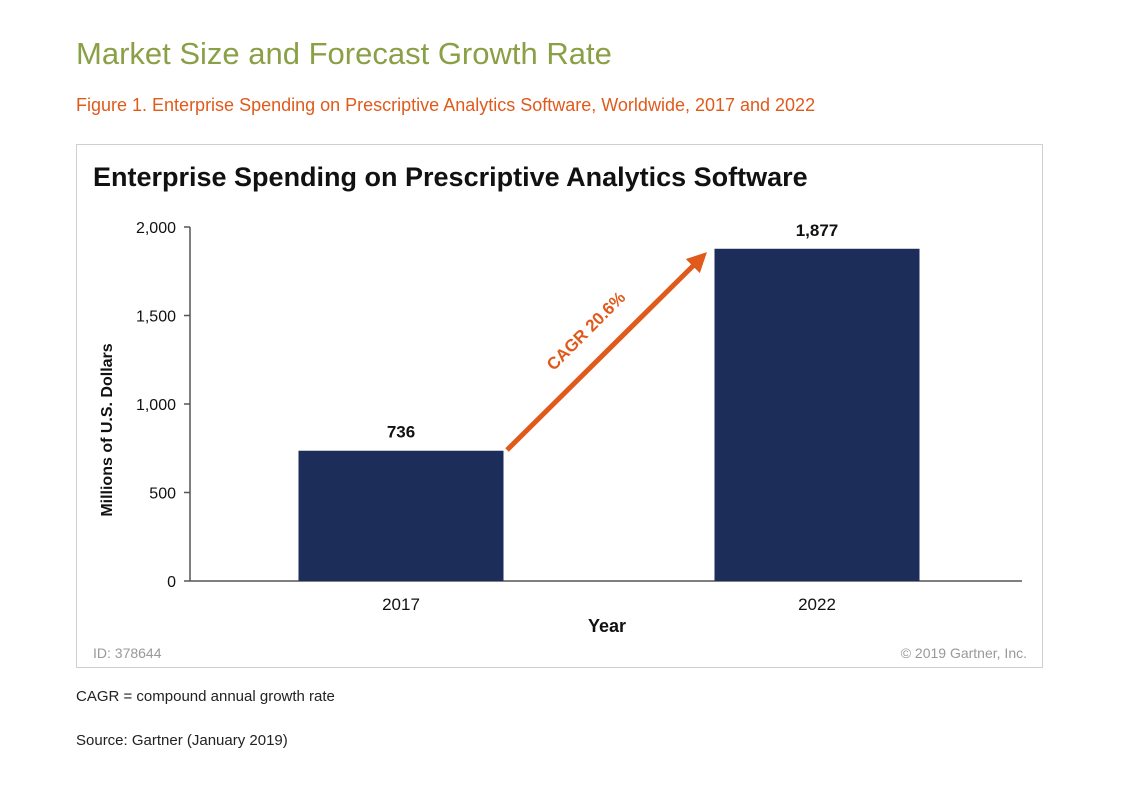  What do you see at coordinates (156, 228) in the screenshot?
I see `y-tick-label: 2,000` at bounding box center [156, 228].